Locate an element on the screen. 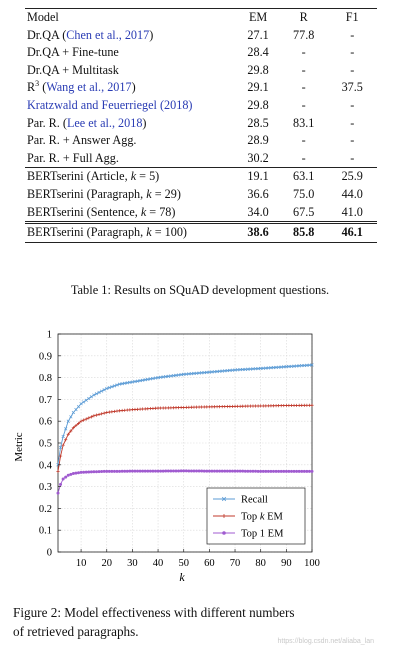 This screenshot has height=657, width=400. citation-link: Chen et al., 2017 is located at coordinates (108, 34).